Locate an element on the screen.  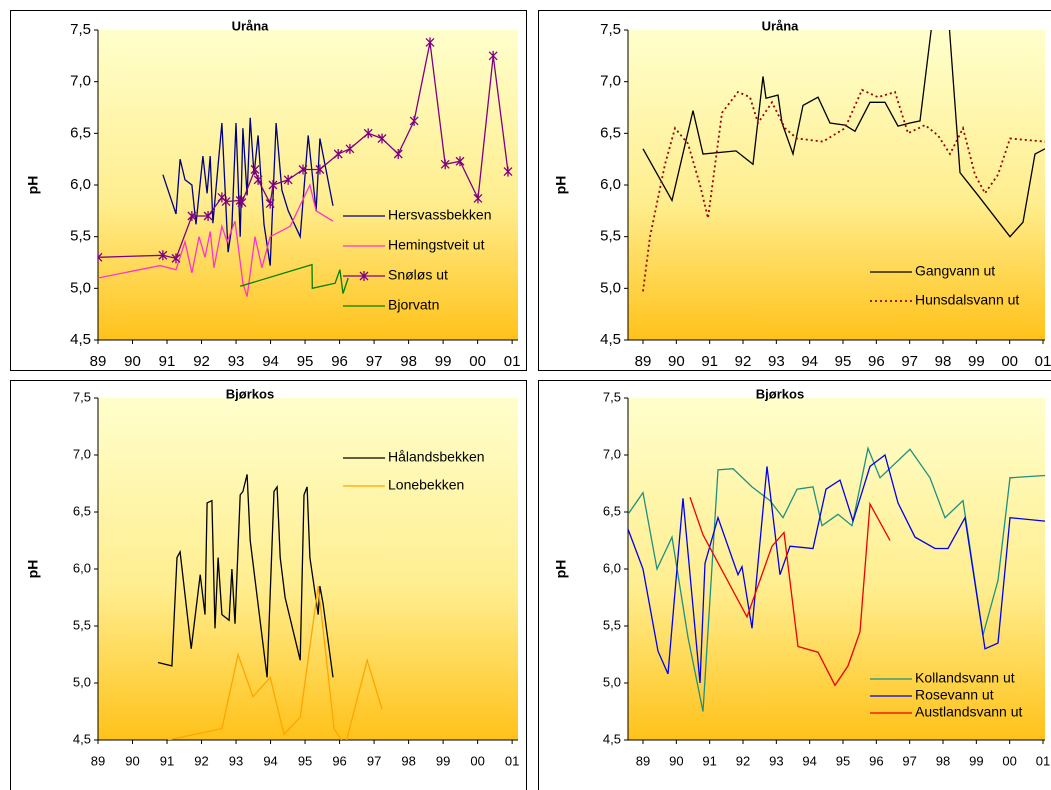
plot-content is located at coordinates (843, 161).